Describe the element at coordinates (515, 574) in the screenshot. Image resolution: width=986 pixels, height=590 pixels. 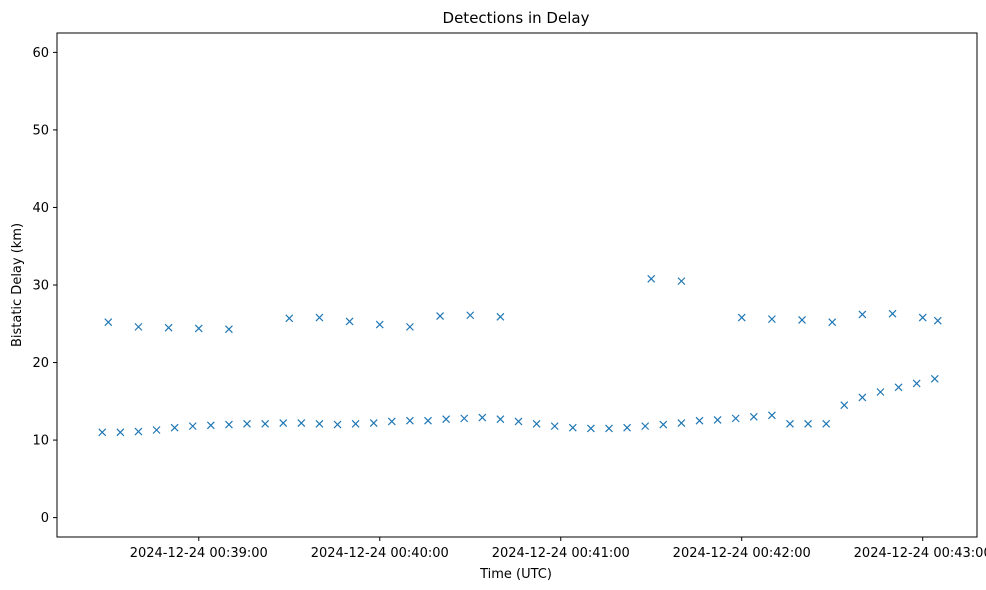
I see `x-axis-label: Time (UTC)` at that location.